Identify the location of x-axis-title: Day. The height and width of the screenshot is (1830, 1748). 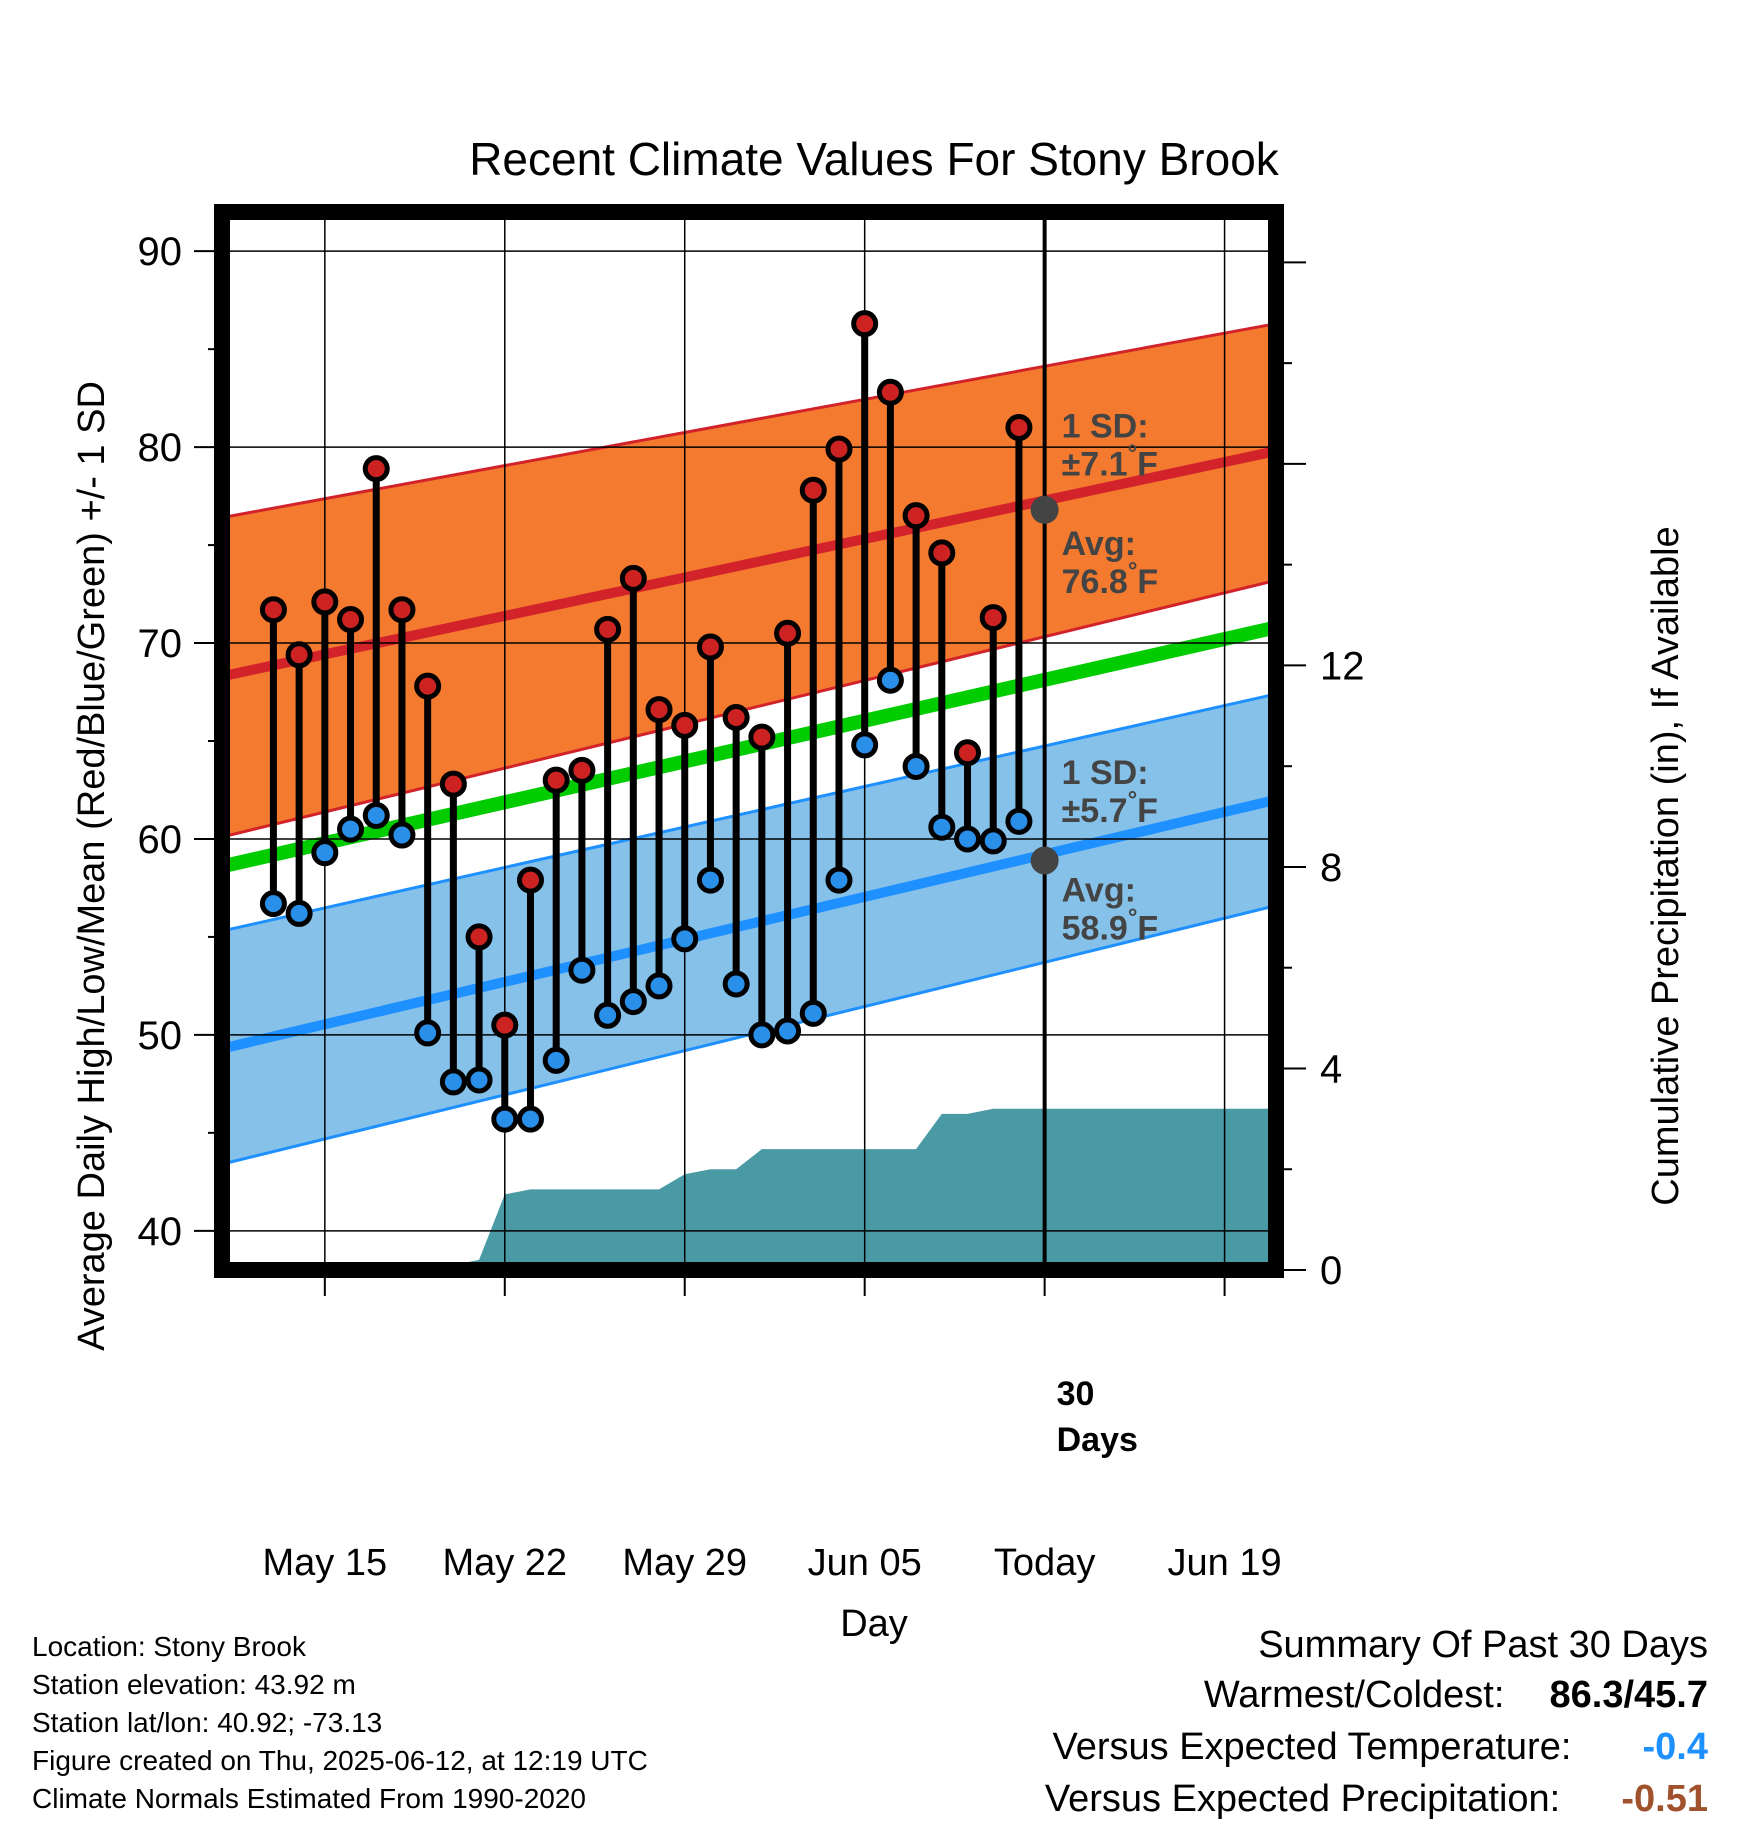
(874, 1624).